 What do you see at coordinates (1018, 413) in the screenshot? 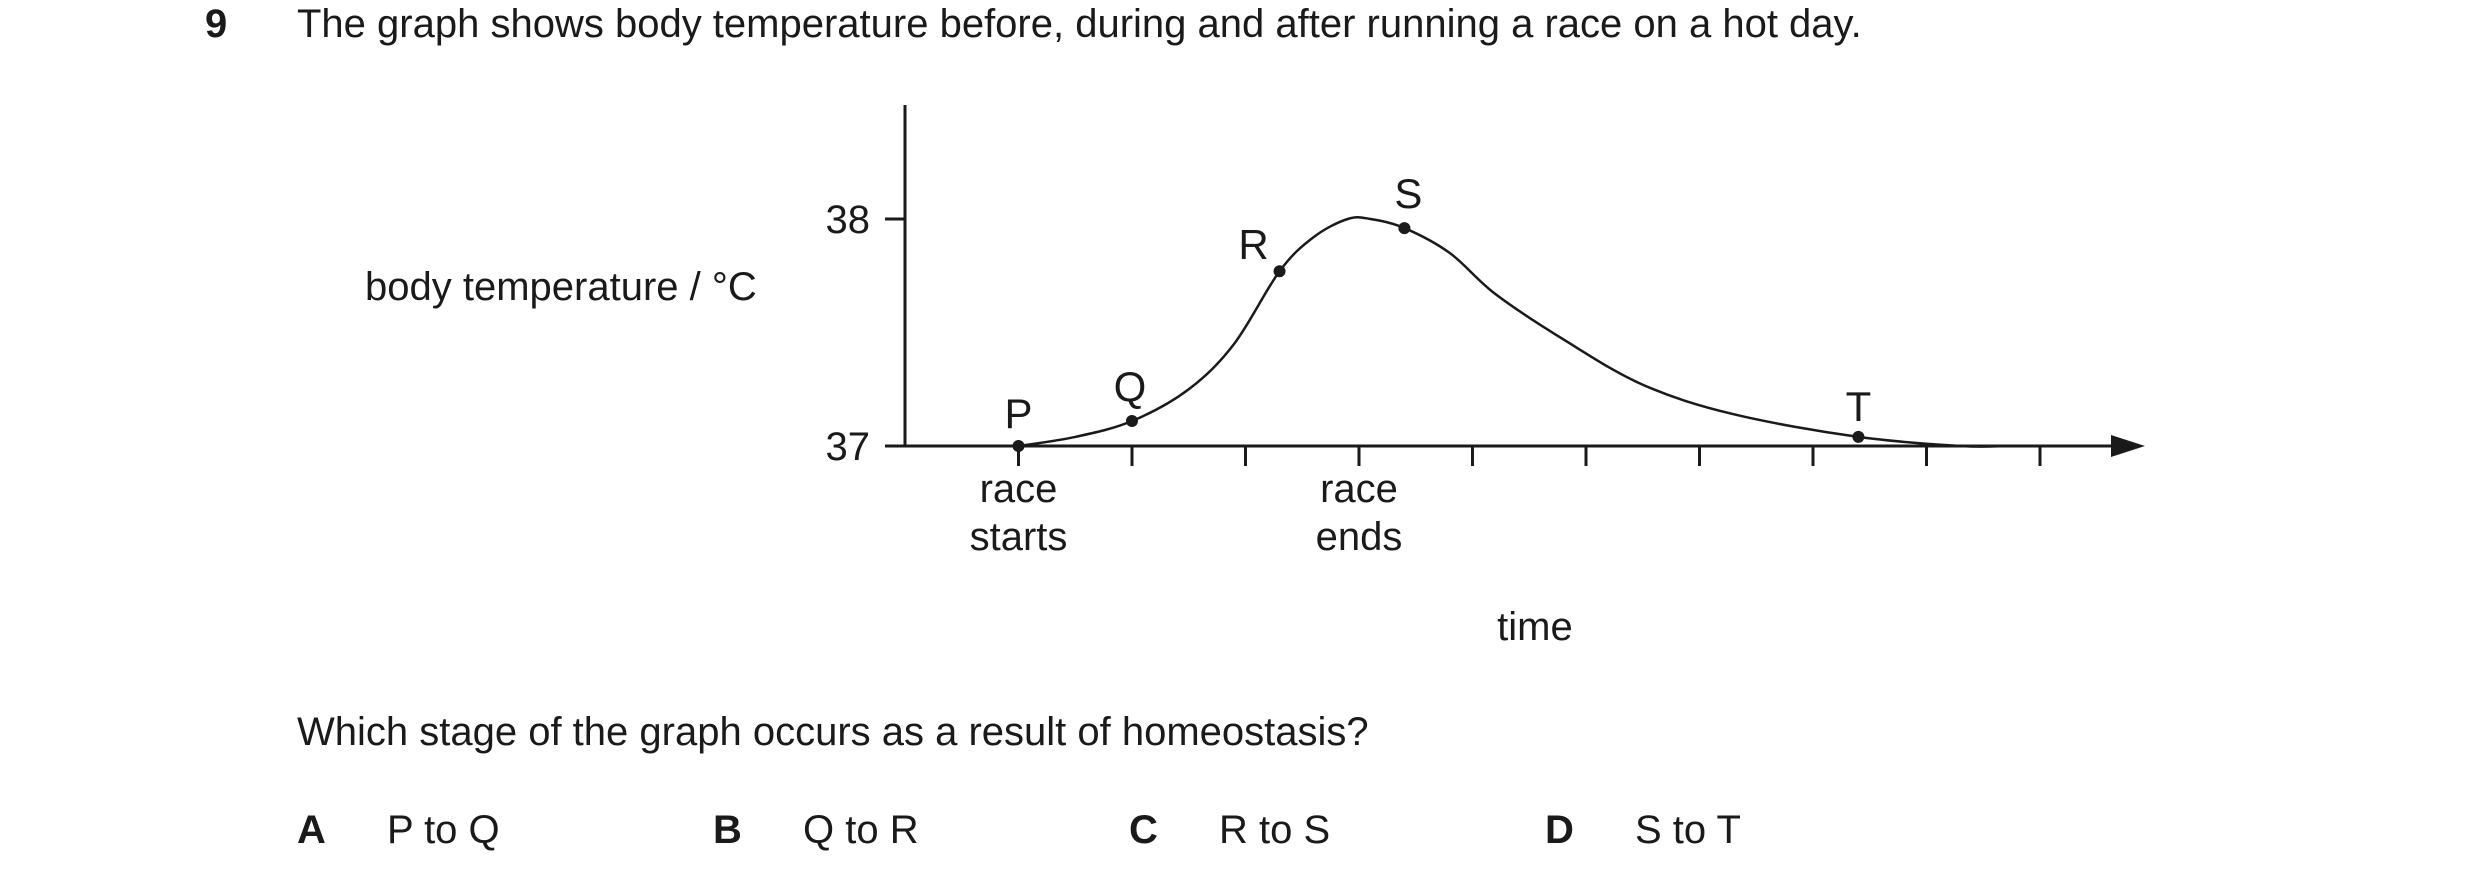
I see `point-label-p: P` at bounding box center [1018, 413].